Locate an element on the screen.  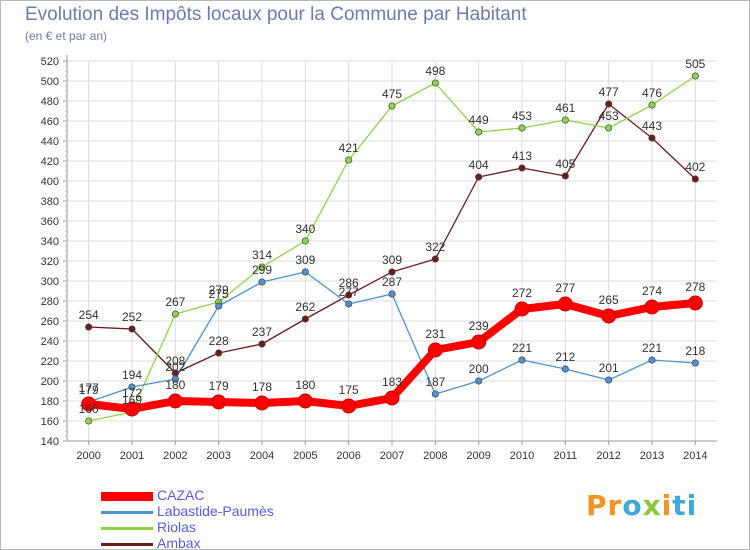
y-tick-label: 400 is located at coordinates (50, 182).